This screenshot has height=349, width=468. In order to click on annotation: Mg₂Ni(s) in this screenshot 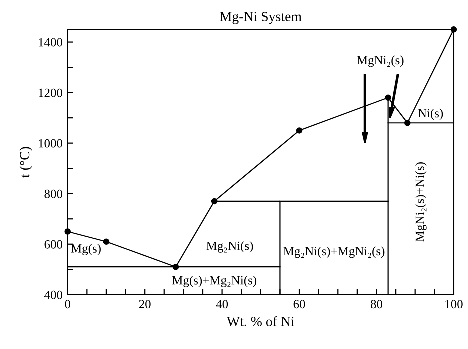, I will do `click(230, 247)`.